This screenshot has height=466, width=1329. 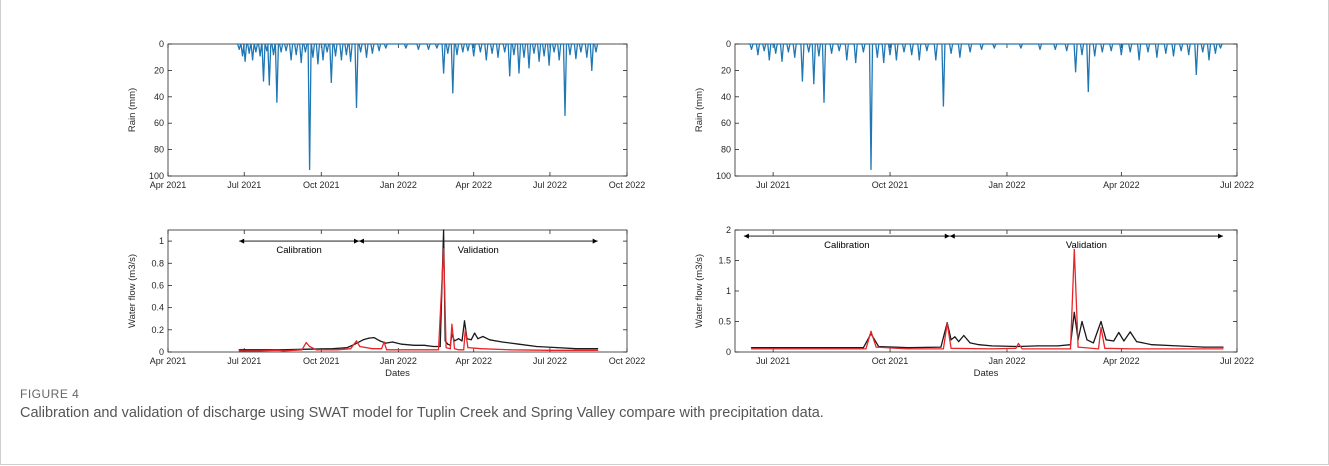 I want to click on x-tick-label: Apr 2021, so click(x=168, y=361).